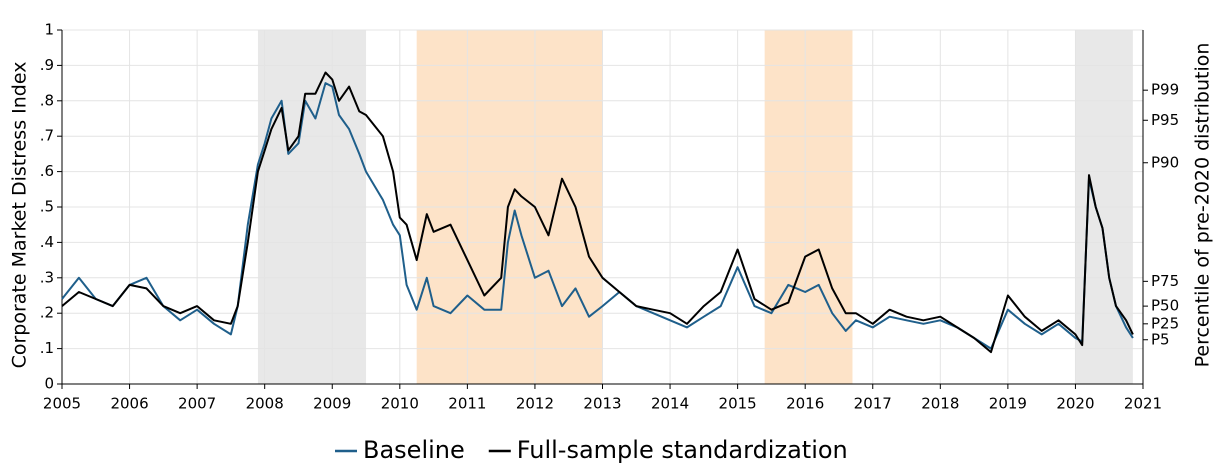 The width and height of the screenshot is (1217, 467). What do you see at coordinates (602, 404) in the screenshot?
I see `x-tick-label: 2013` at bounding box center [602, 404].